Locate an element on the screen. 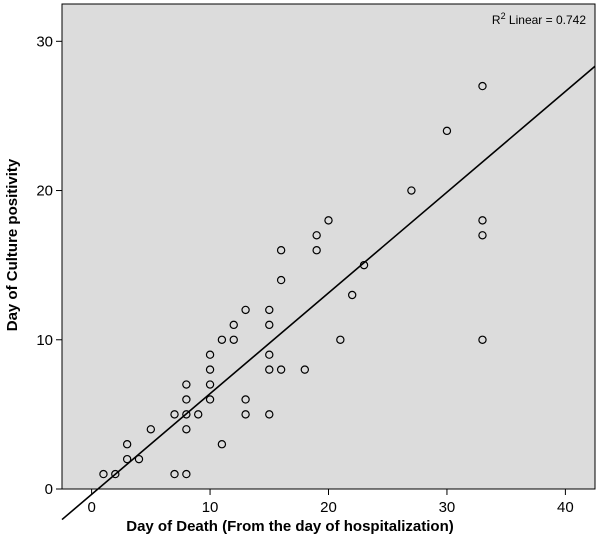  r-squared-suffix: Linear = 0.742 is located at coordinates (546, 20).